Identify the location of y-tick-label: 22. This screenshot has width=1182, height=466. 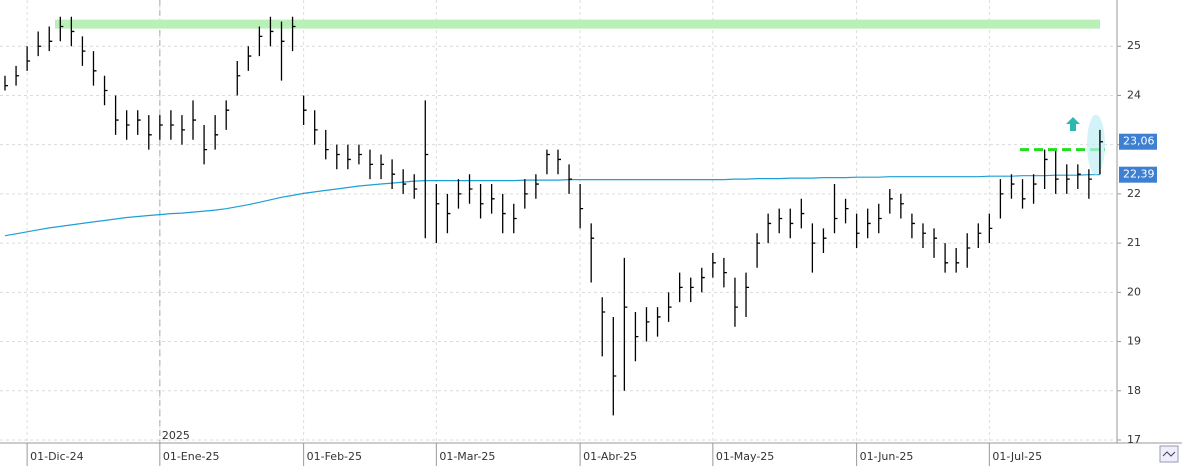
(1134, 193).